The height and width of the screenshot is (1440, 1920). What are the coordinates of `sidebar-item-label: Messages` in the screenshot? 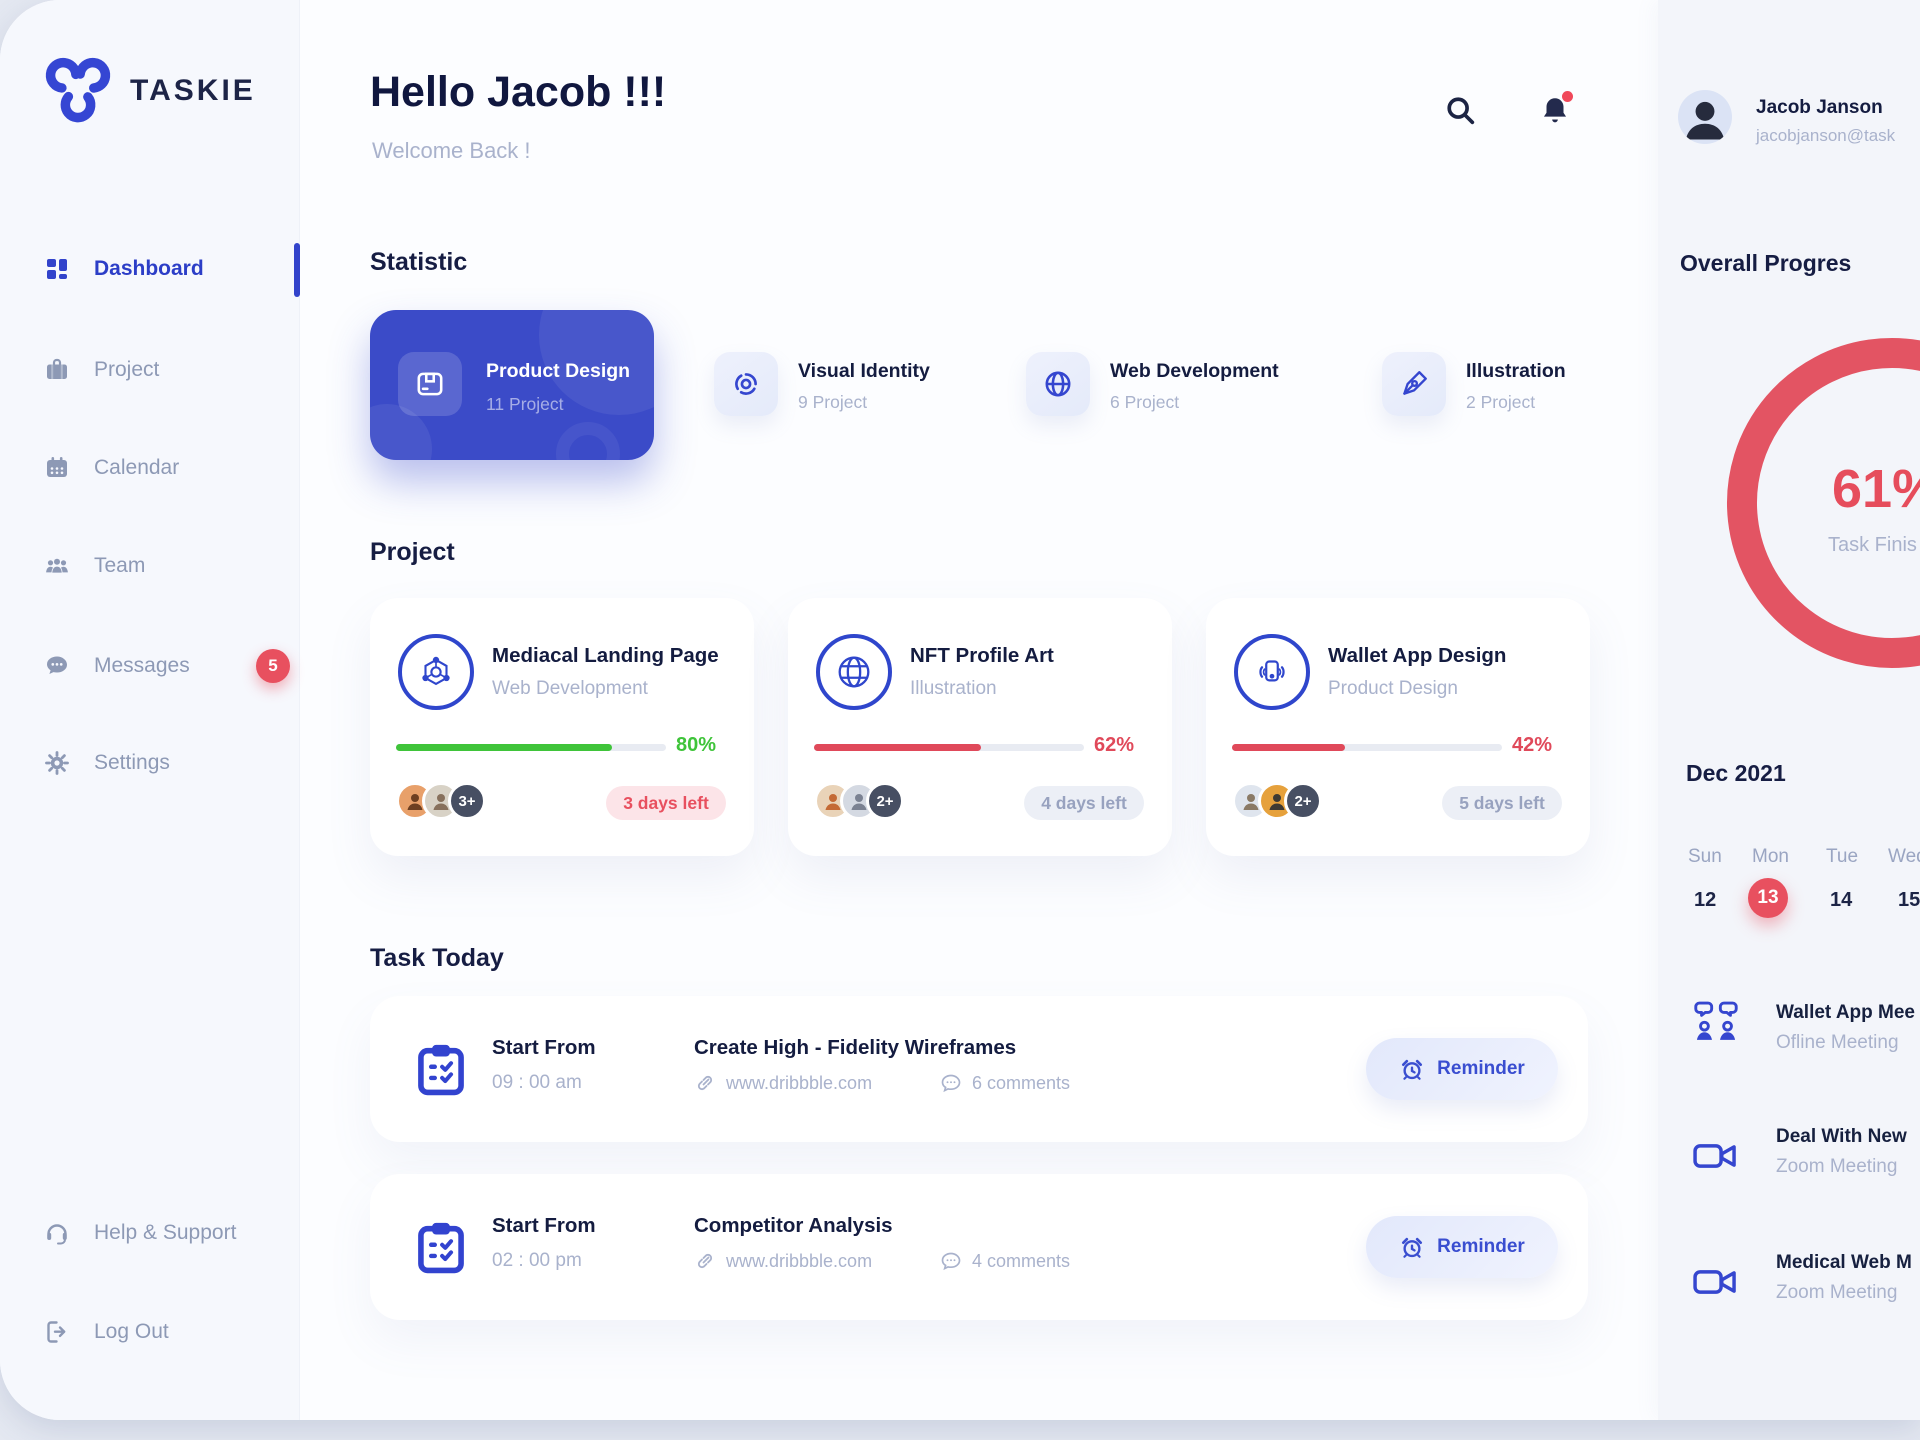 It's located at (142, 665).